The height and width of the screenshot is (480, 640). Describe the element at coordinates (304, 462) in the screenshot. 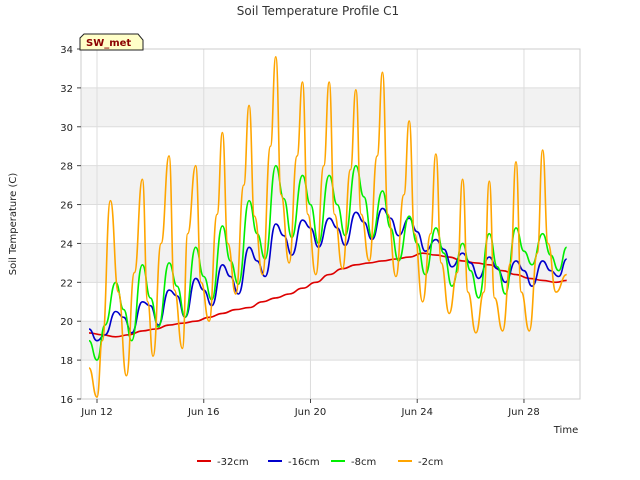

I see `legend-label: -16cm` at that location.